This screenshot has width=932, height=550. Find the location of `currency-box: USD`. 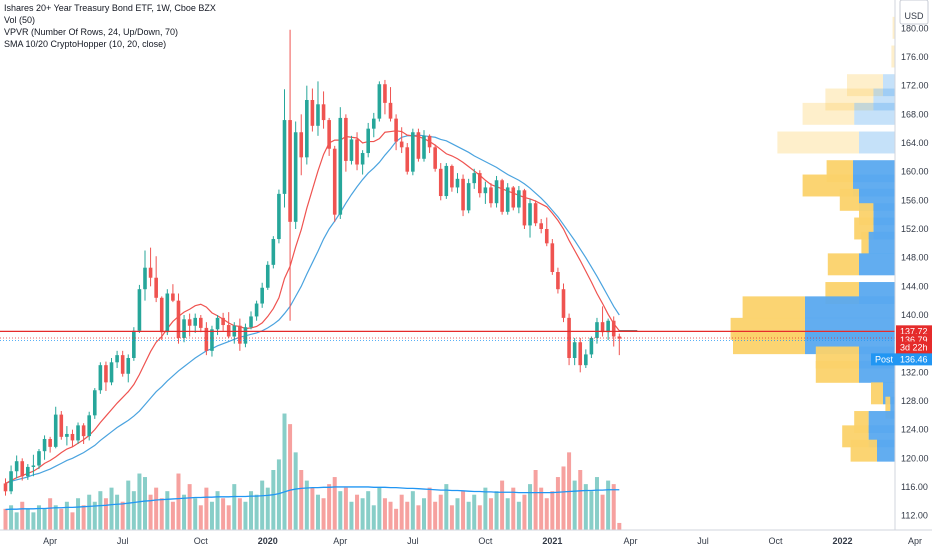

currency-box: USD is located at coordinates (914, 12).